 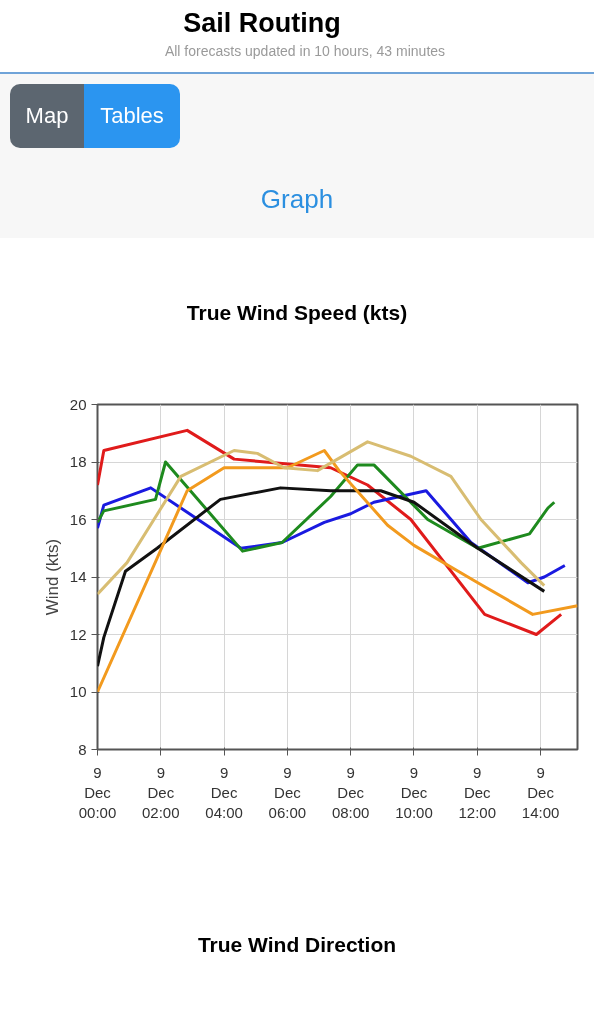 I want to click on y-tick-label: 18, so click(x=78, y=461).